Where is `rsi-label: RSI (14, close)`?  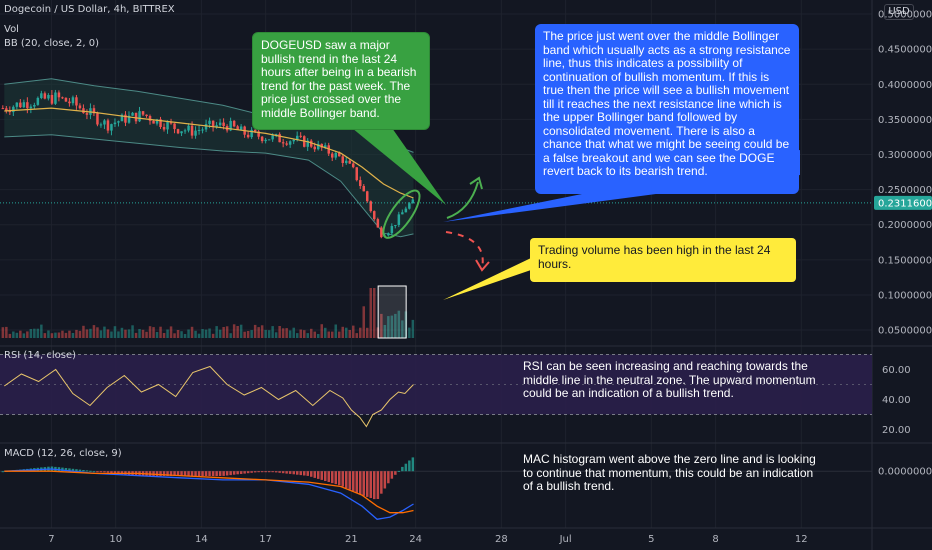
rsi-label: RSI (14, close) is located at coordinates (40, 355).